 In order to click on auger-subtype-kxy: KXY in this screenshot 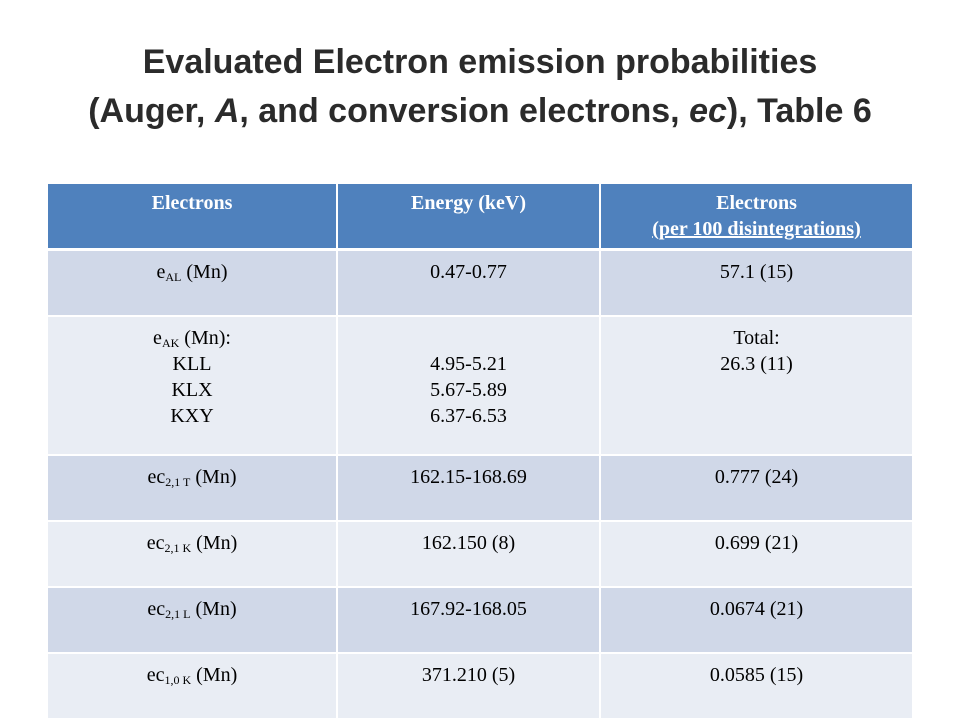, I will do `click(192, 416)`.